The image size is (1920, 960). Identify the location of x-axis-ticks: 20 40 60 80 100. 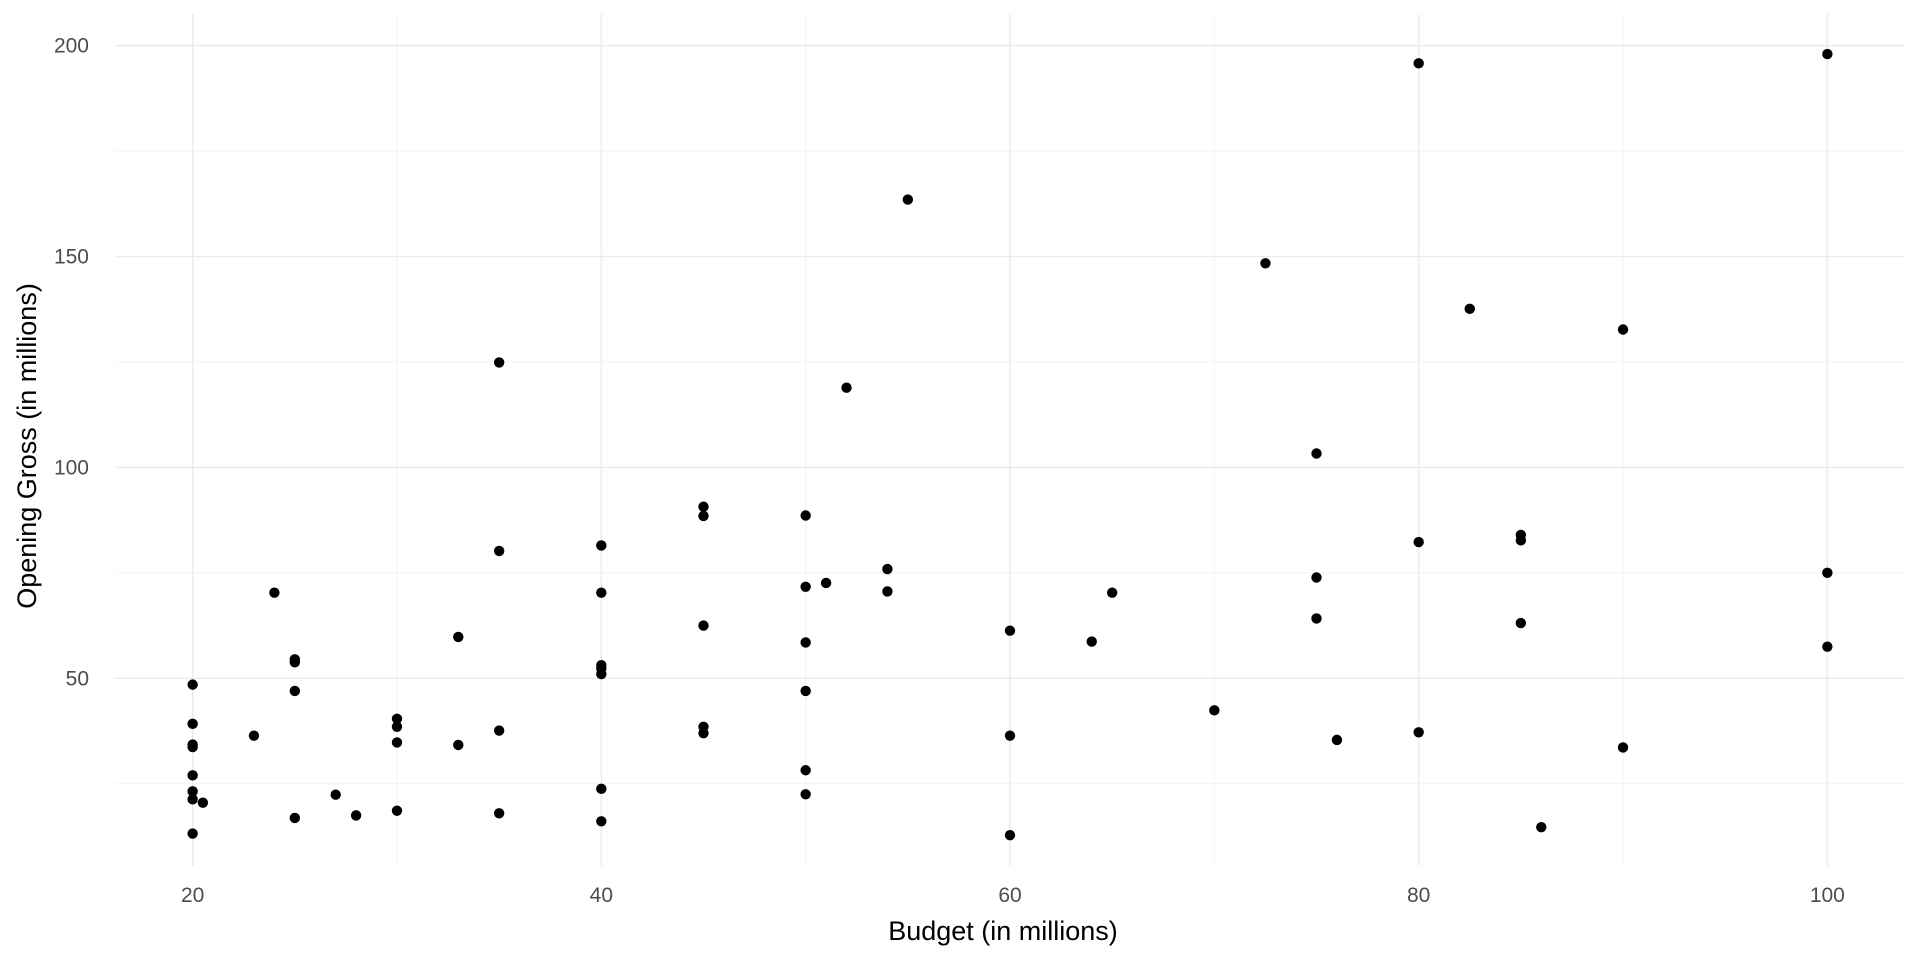
(1013, 895).